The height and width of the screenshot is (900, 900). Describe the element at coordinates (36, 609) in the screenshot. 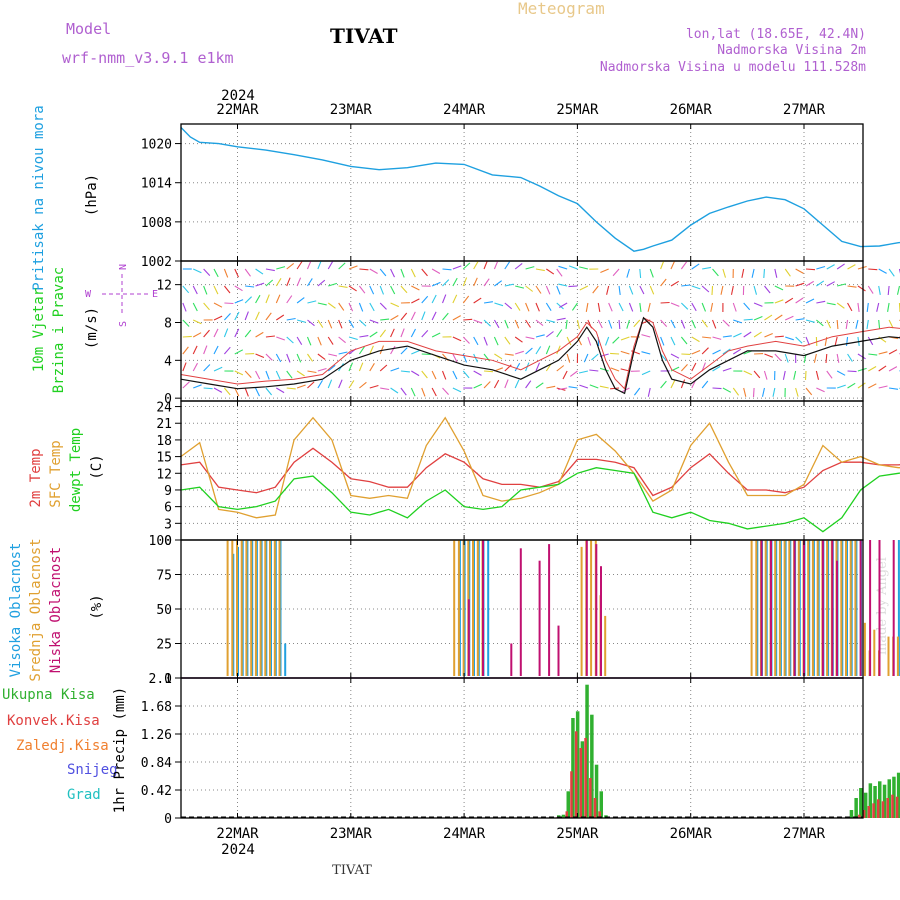

I see `cloud-label-mid: Srednja Oblacnost` at that location.